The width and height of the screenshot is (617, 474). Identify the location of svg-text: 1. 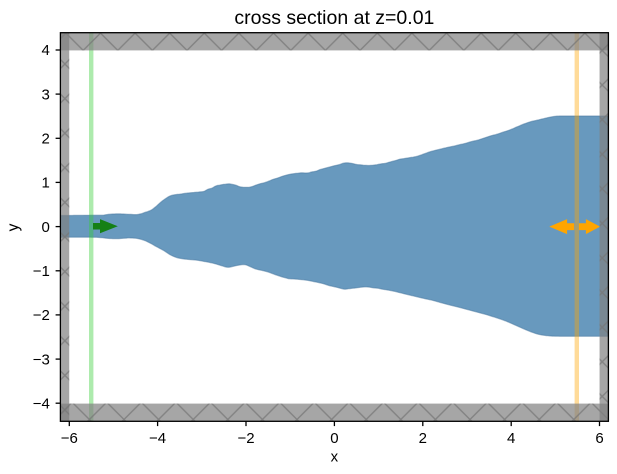
(45, 183).